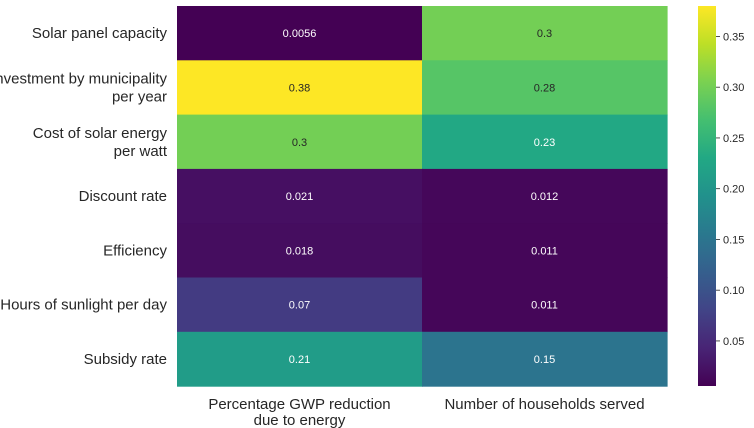  I want to click on row-label: Efficiency, so click(135, 250).